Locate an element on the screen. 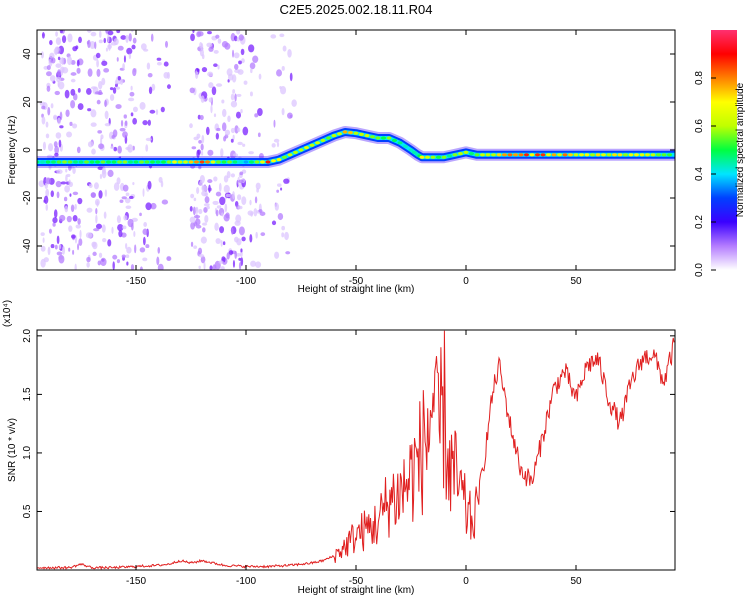  colorbar-tick-label: 0.8 is located at coordinates (699, 78).